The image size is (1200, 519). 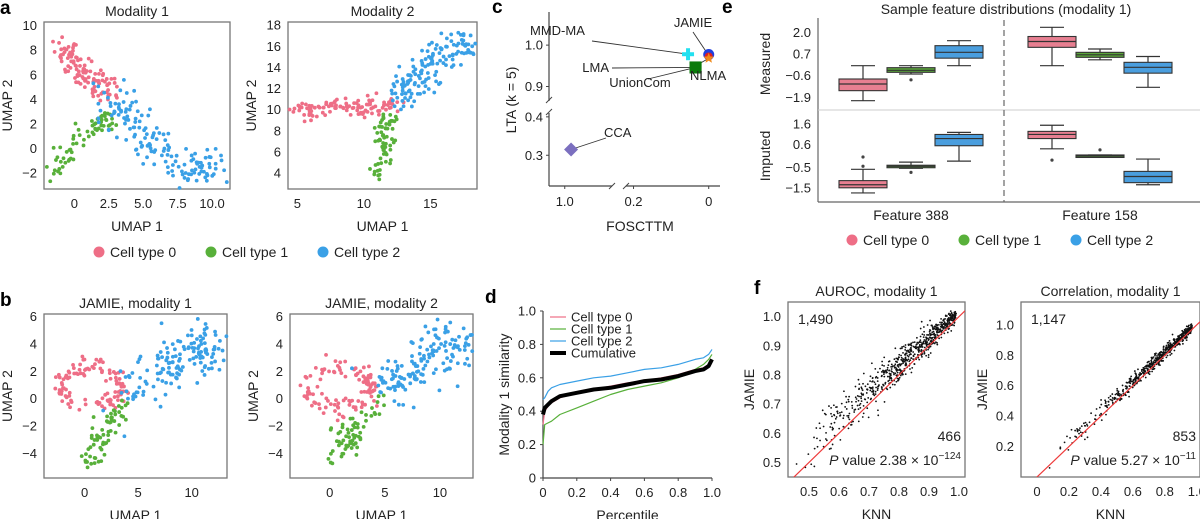 I want to click on p-value-exponent: −11, so click(x=1188, y=456).